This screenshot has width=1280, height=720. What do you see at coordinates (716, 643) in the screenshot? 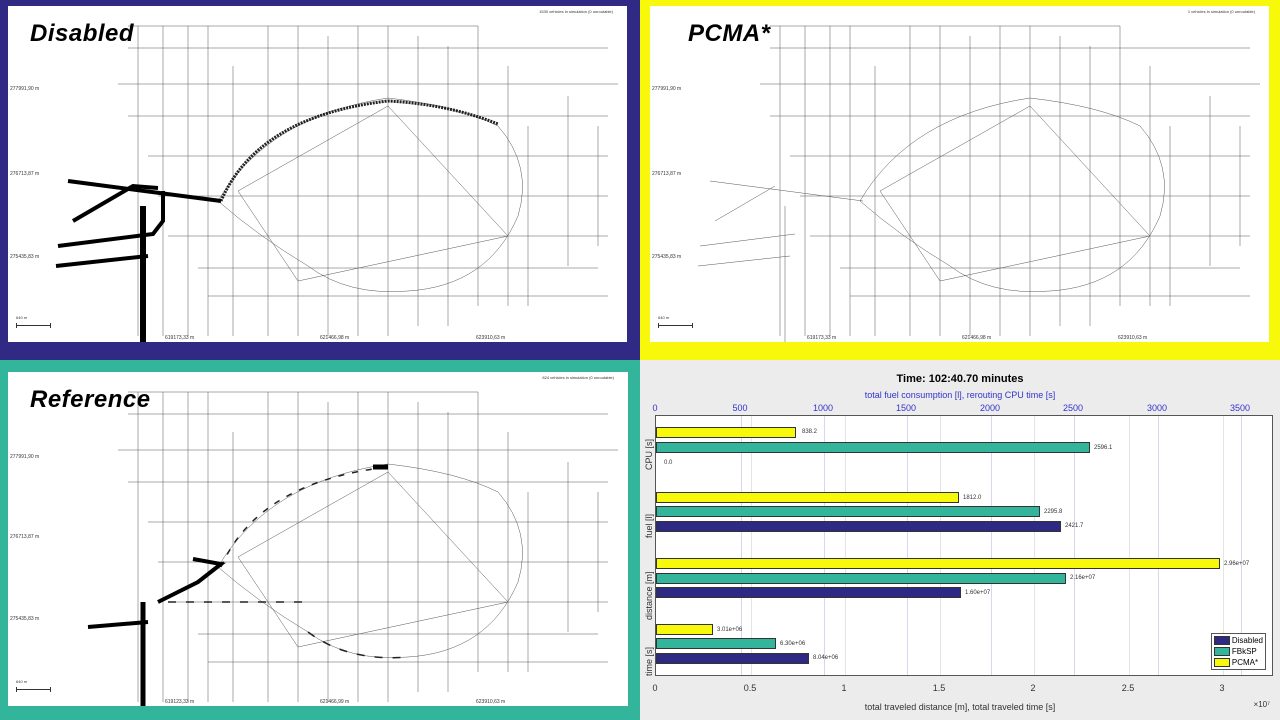
I see `bar-time-fbksp` at bounding box center [716, 643].